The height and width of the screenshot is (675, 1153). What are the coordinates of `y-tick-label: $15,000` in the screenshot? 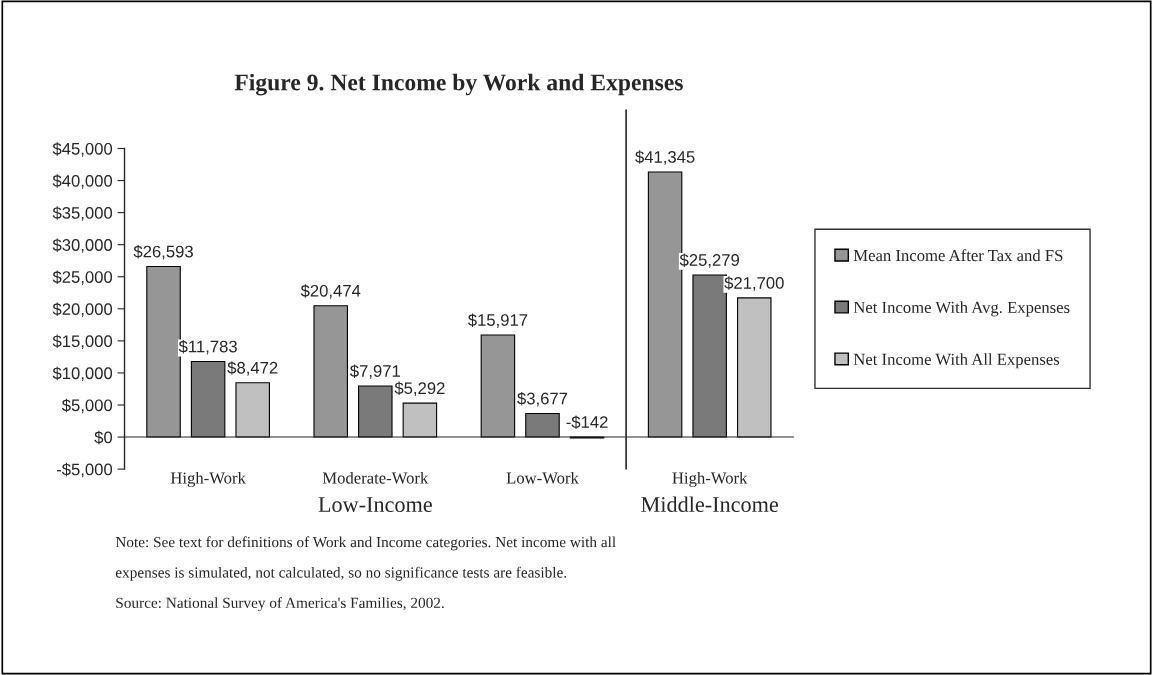 It's located at (82, 342).